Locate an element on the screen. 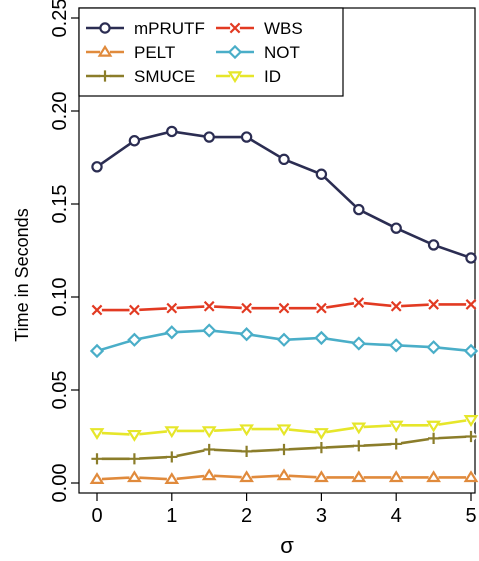  series-not is located at coordinates (284, 341).